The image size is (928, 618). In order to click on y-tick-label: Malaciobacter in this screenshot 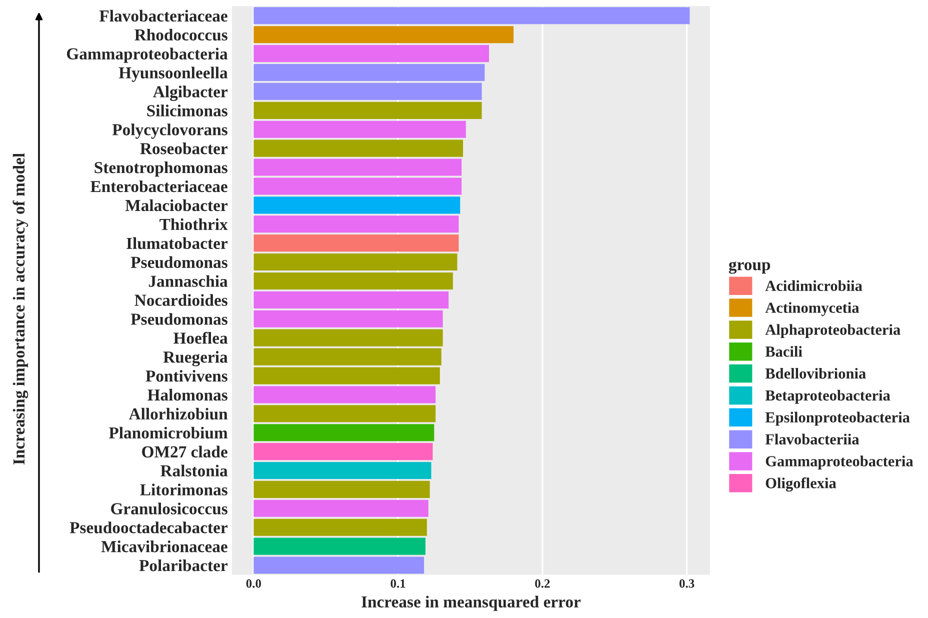, I will do `click(176, 205)`.